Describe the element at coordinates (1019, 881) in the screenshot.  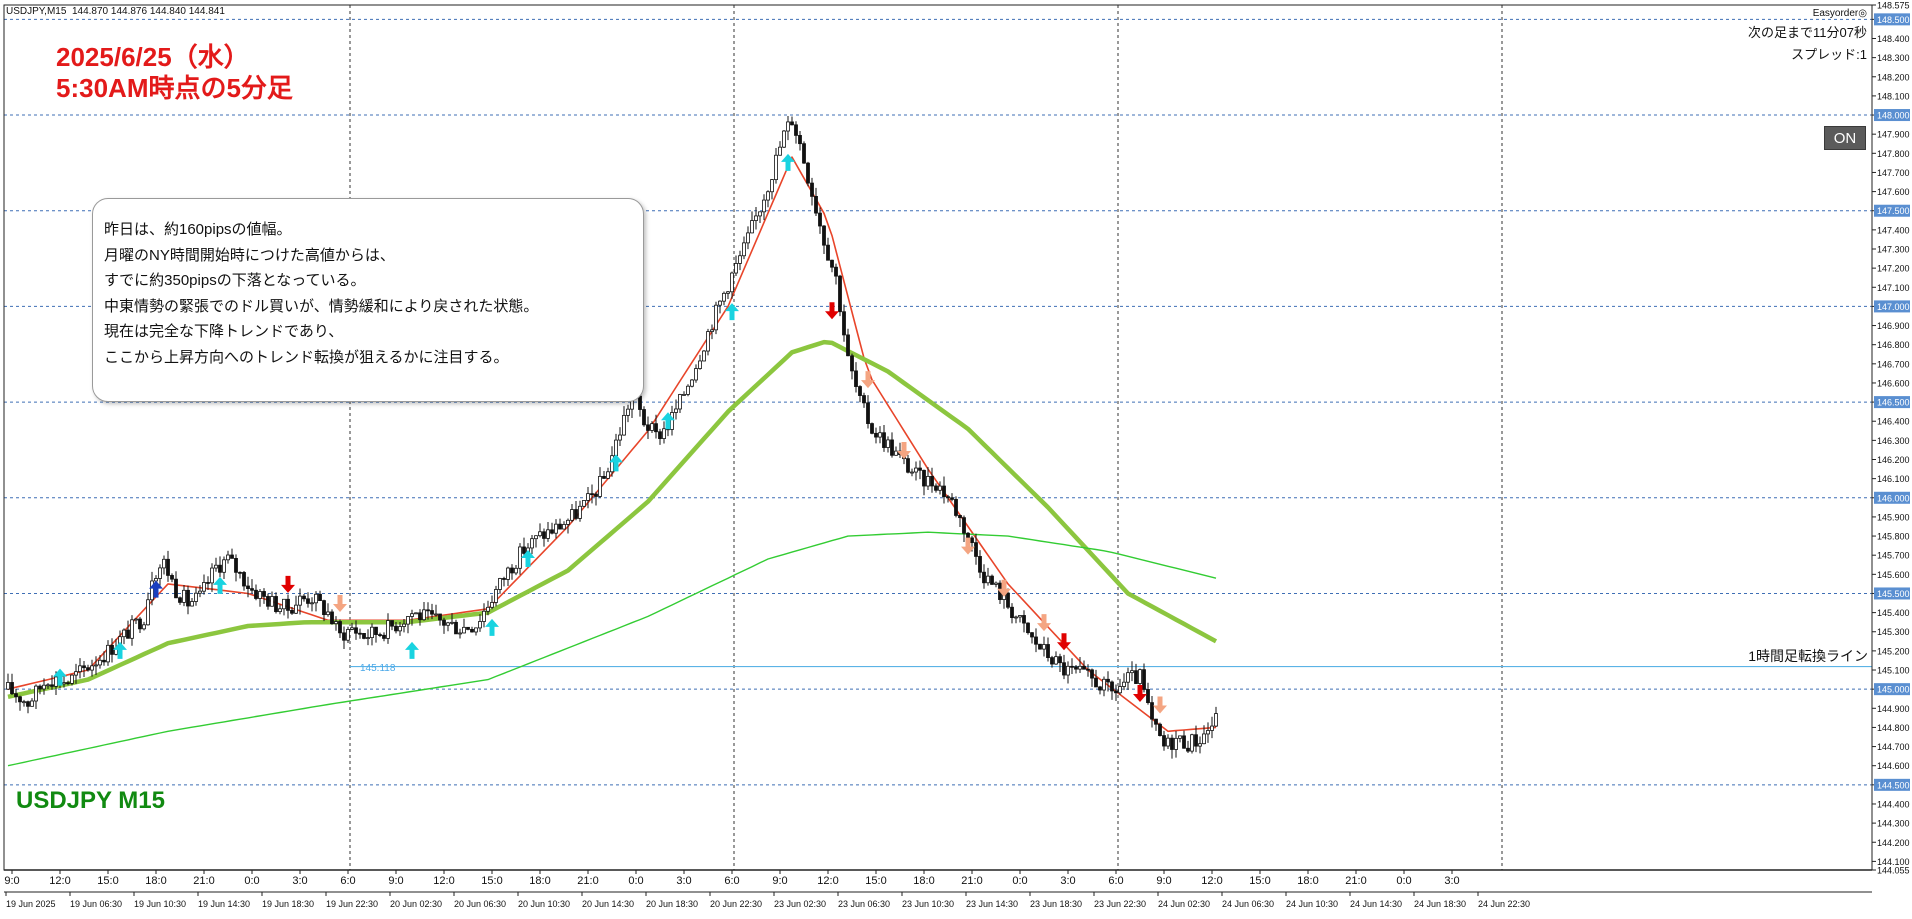
I see `time-tick-label: 0:0` at that location.